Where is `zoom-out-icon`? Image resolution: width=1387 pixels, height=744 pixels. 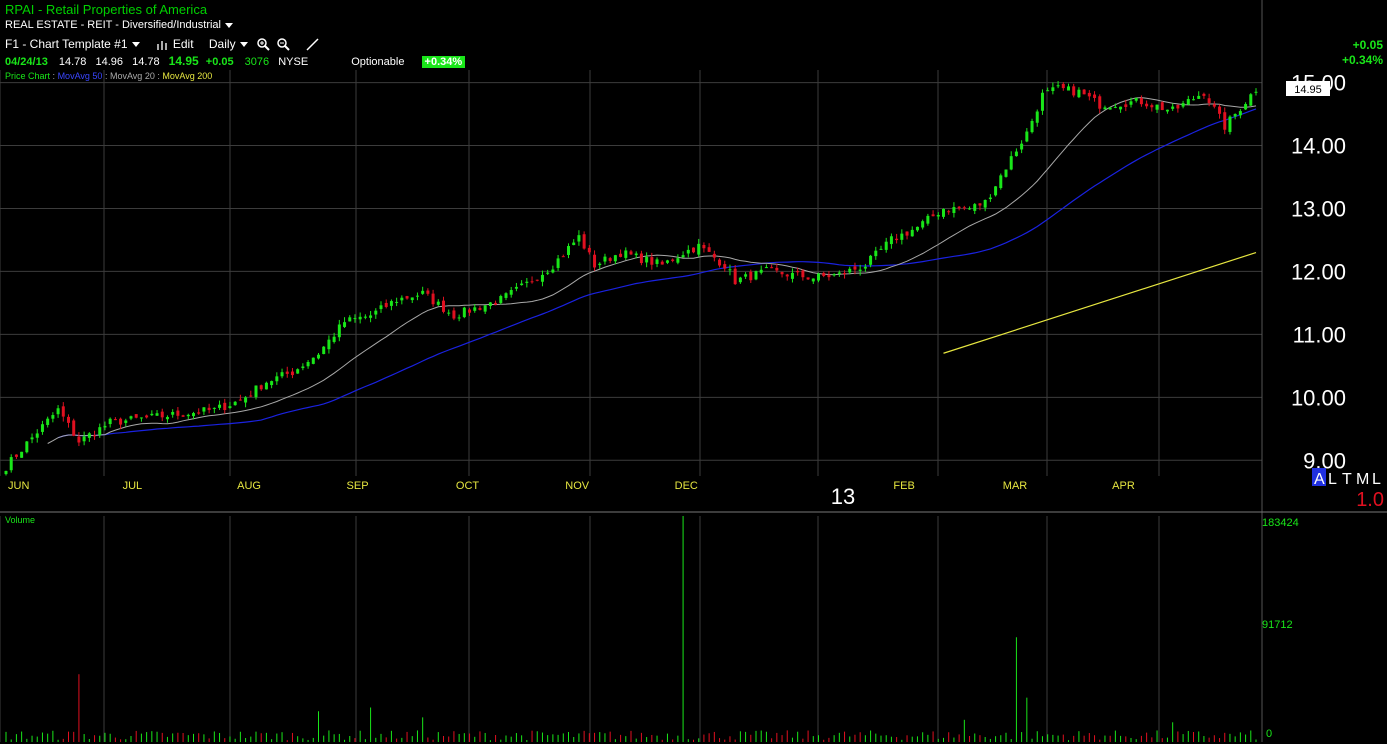
zoom-out-icon is located at coordinates (283, 45).